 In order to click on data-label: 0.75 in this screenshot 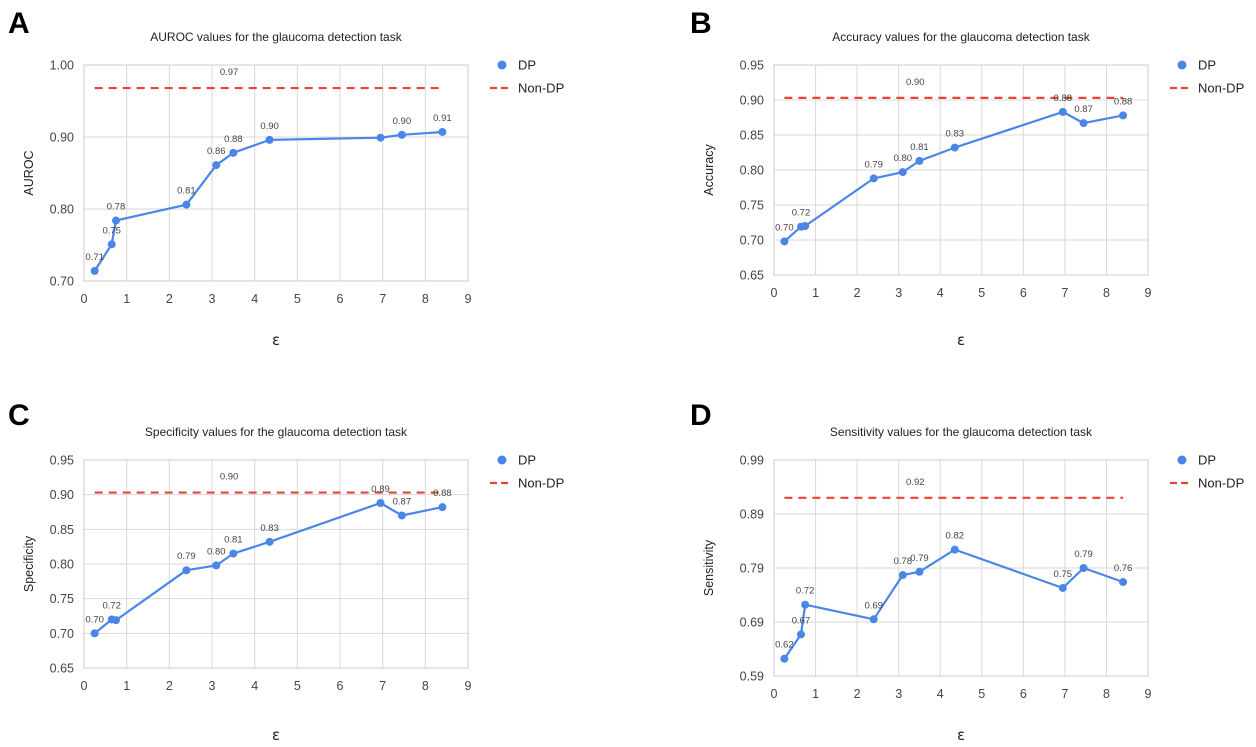, I will do `click(1063, 574)`.